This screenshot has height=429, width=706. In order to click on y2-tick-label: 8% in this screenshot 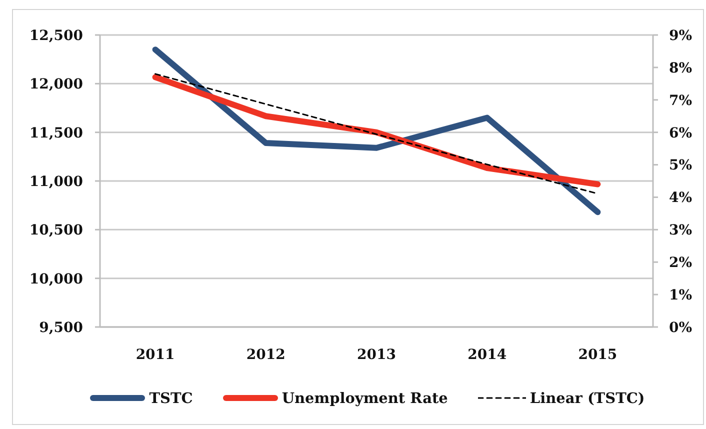, I will do `click(680, 68)`.